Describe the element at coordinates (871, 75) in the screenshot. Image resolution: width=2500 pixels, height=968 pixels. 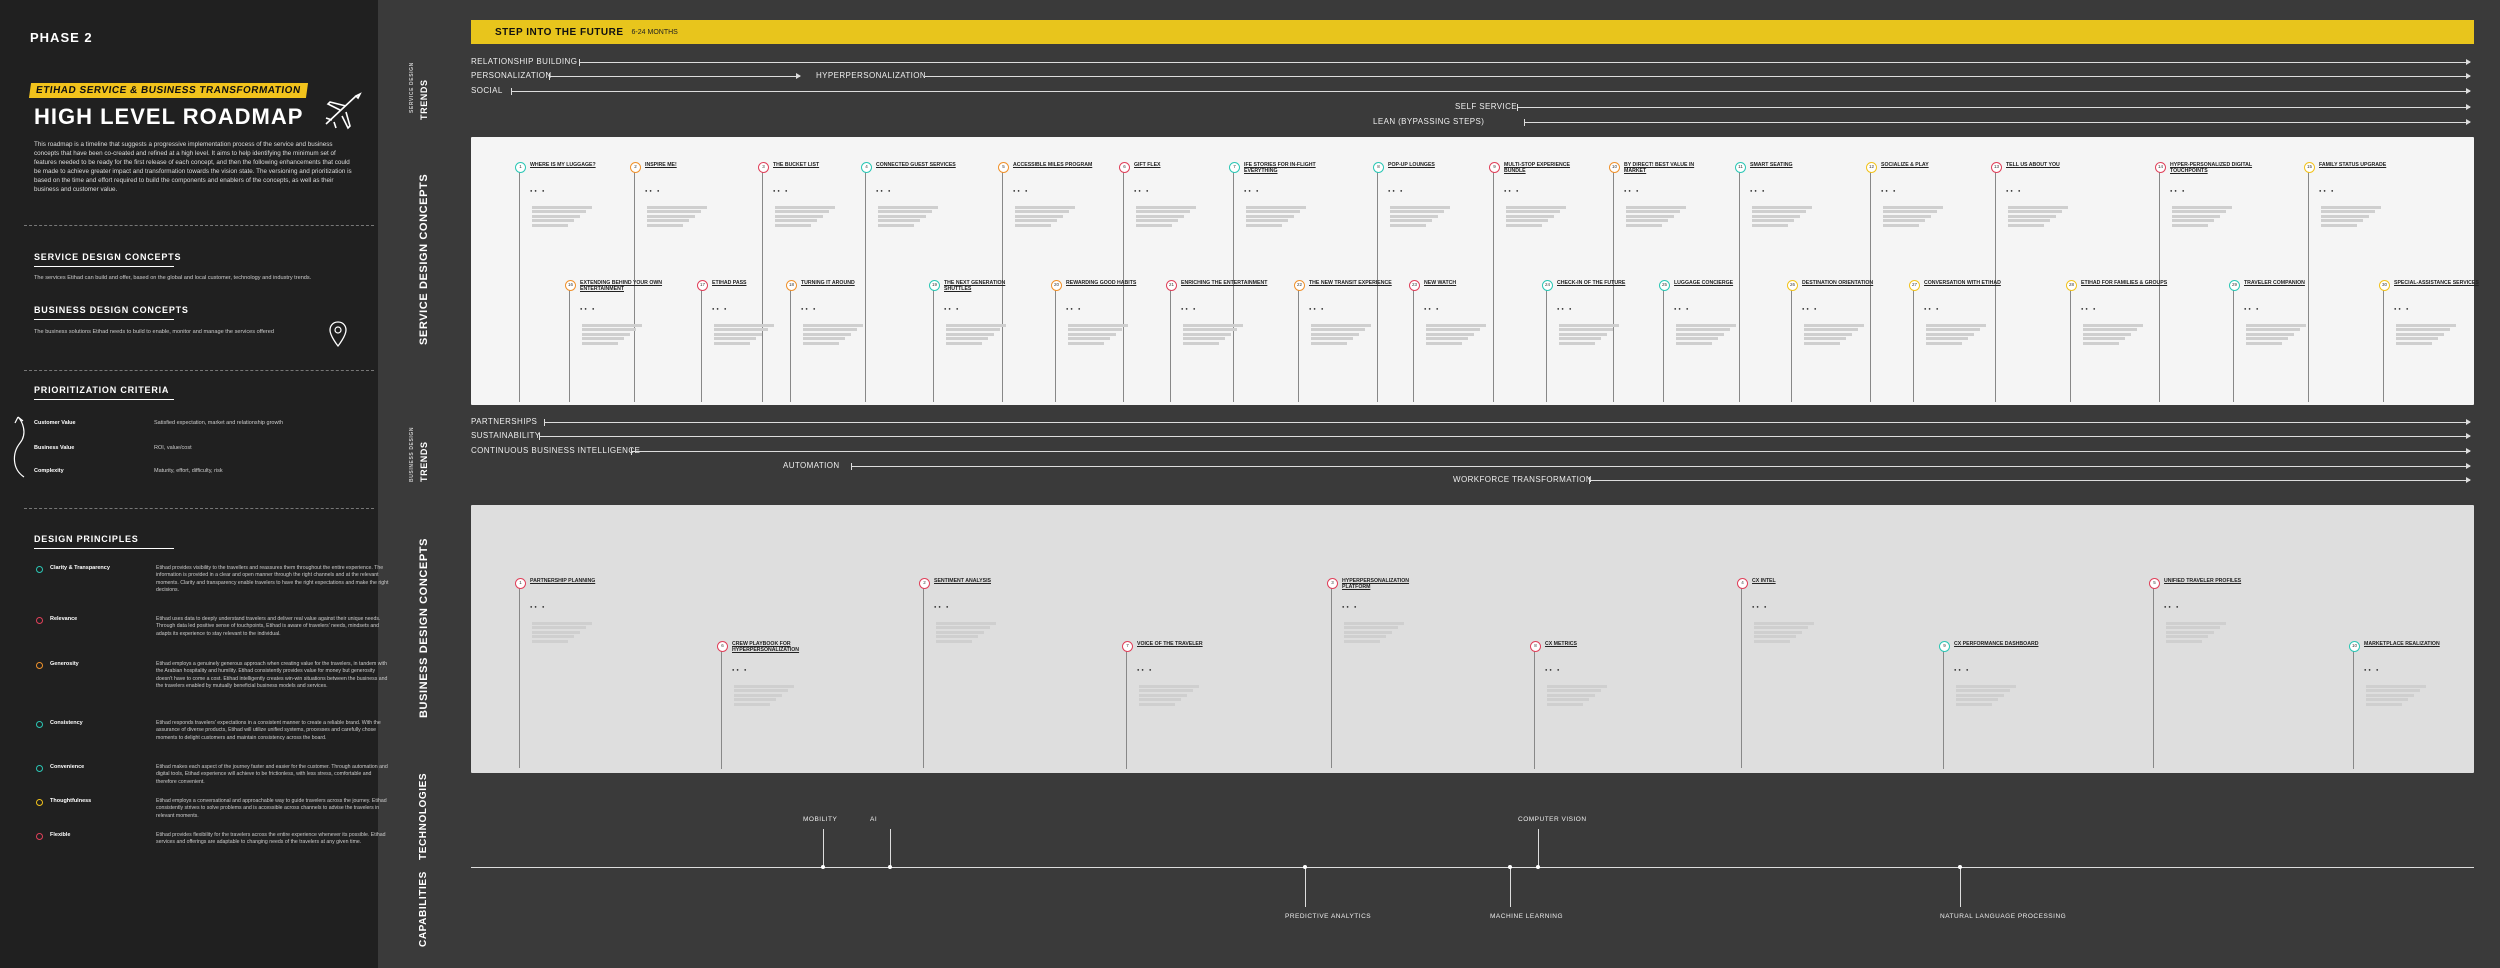
I see `trend-label: HYPERPERSONALIZATION` at that location.